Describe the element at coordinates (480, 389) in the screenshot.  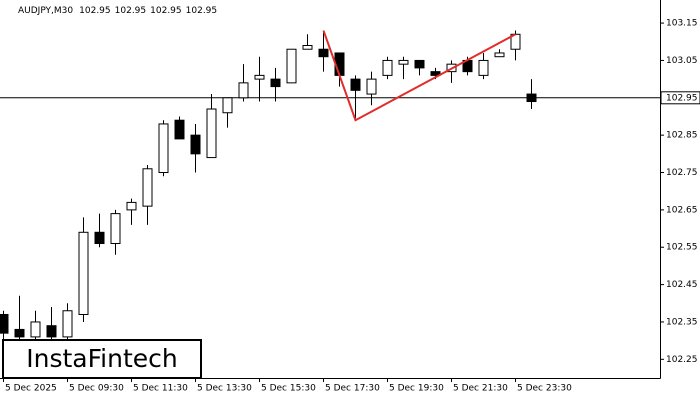
I see `x-tick-label: 5 Dec 21:30` at that location.